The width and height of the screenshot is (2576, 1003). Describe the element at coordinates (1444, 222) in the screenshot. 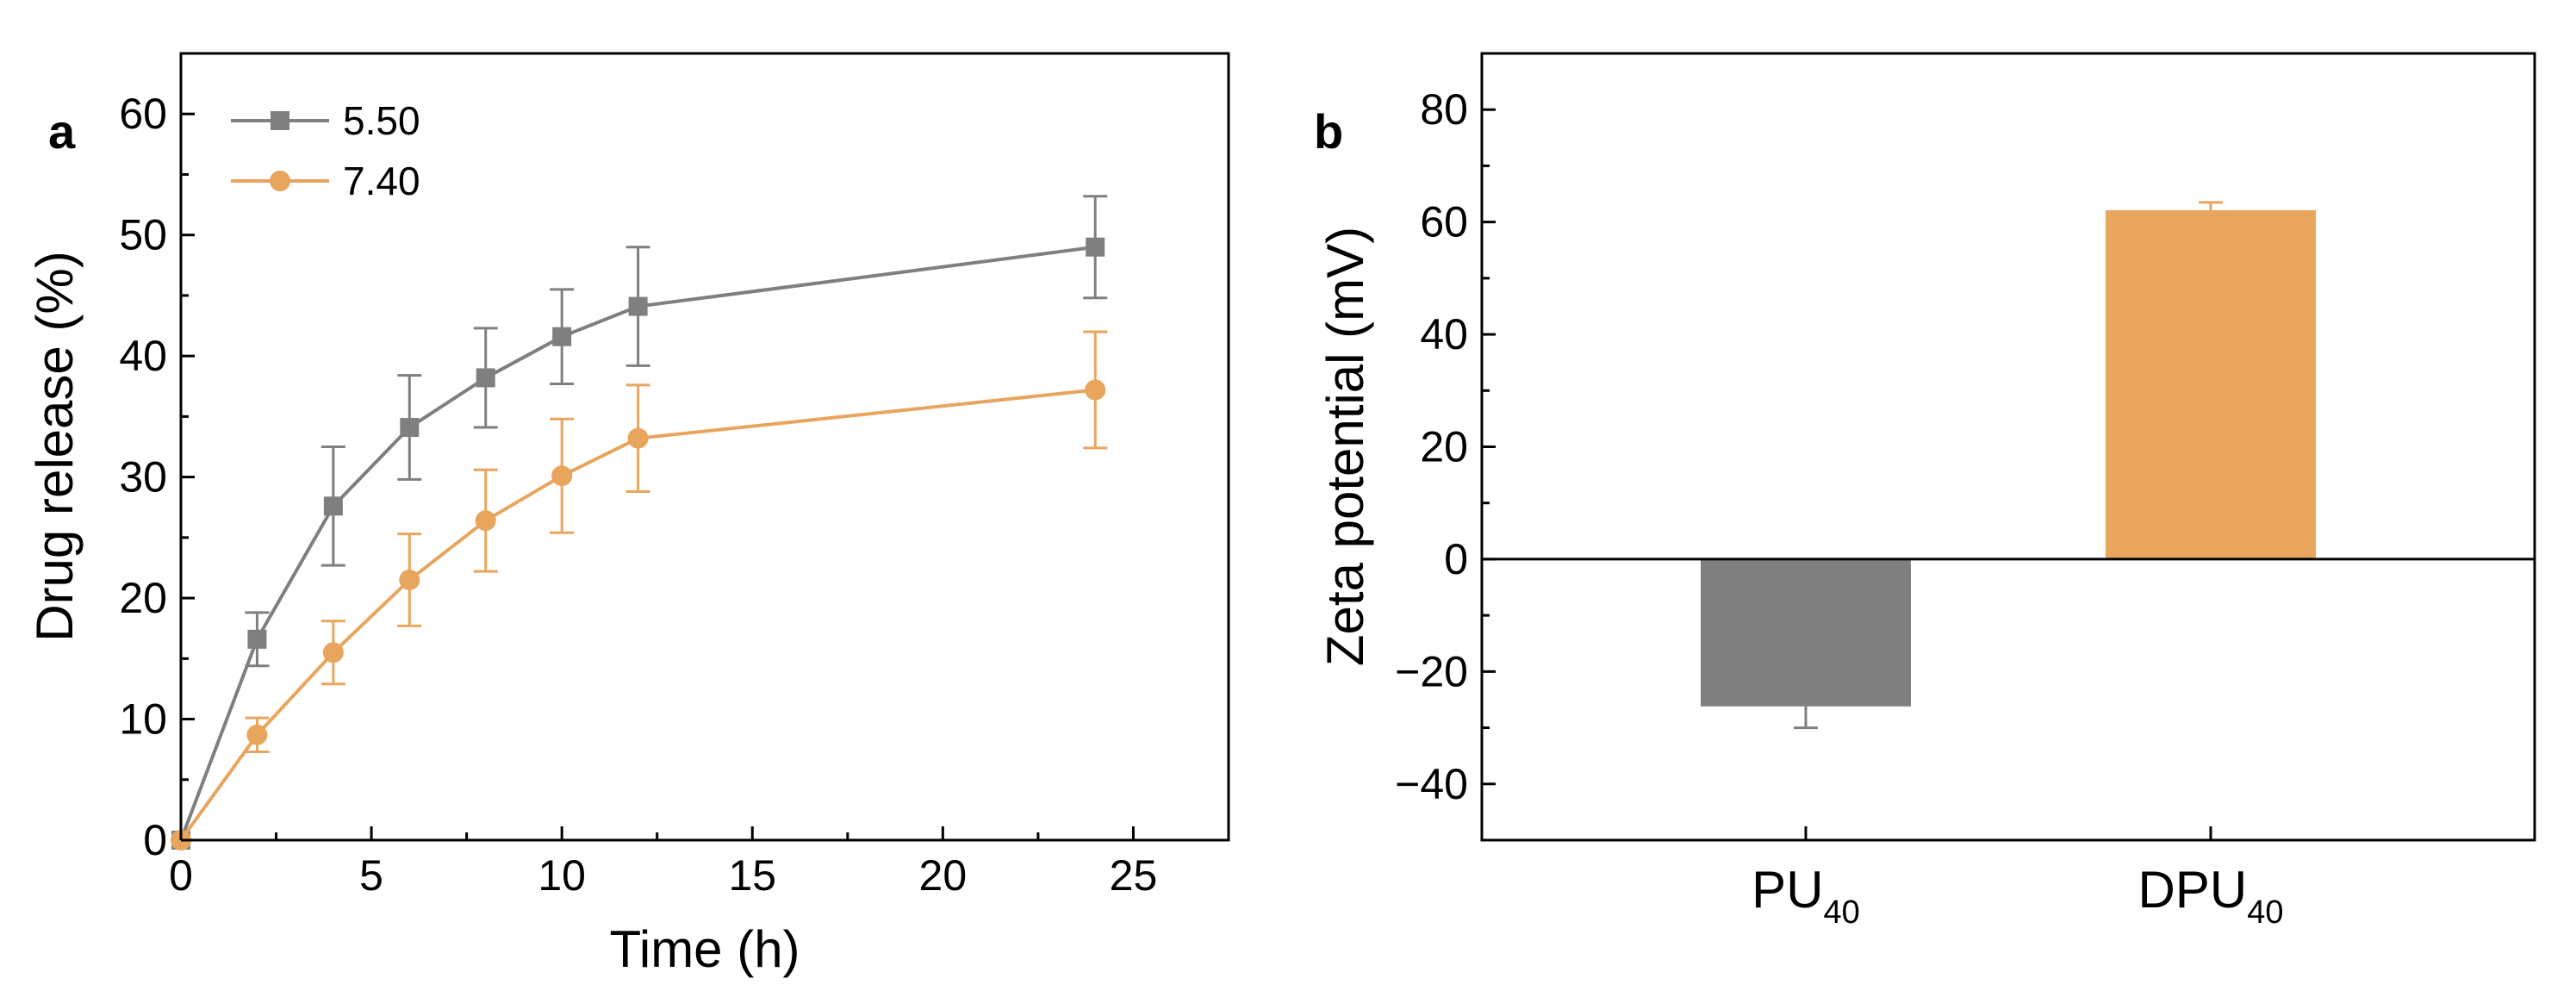

I see `panel-b-y-tick-label: 60` at that location.